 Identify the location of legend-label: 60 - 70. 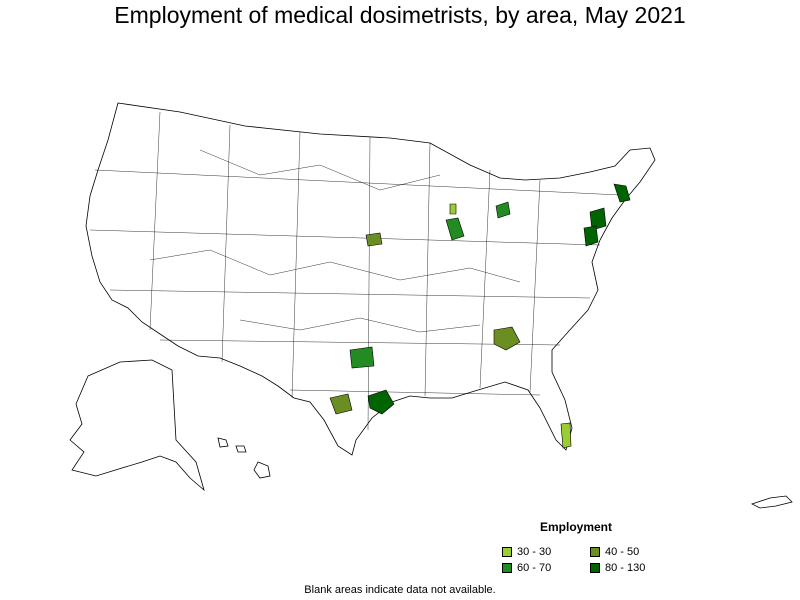
(534, 568).